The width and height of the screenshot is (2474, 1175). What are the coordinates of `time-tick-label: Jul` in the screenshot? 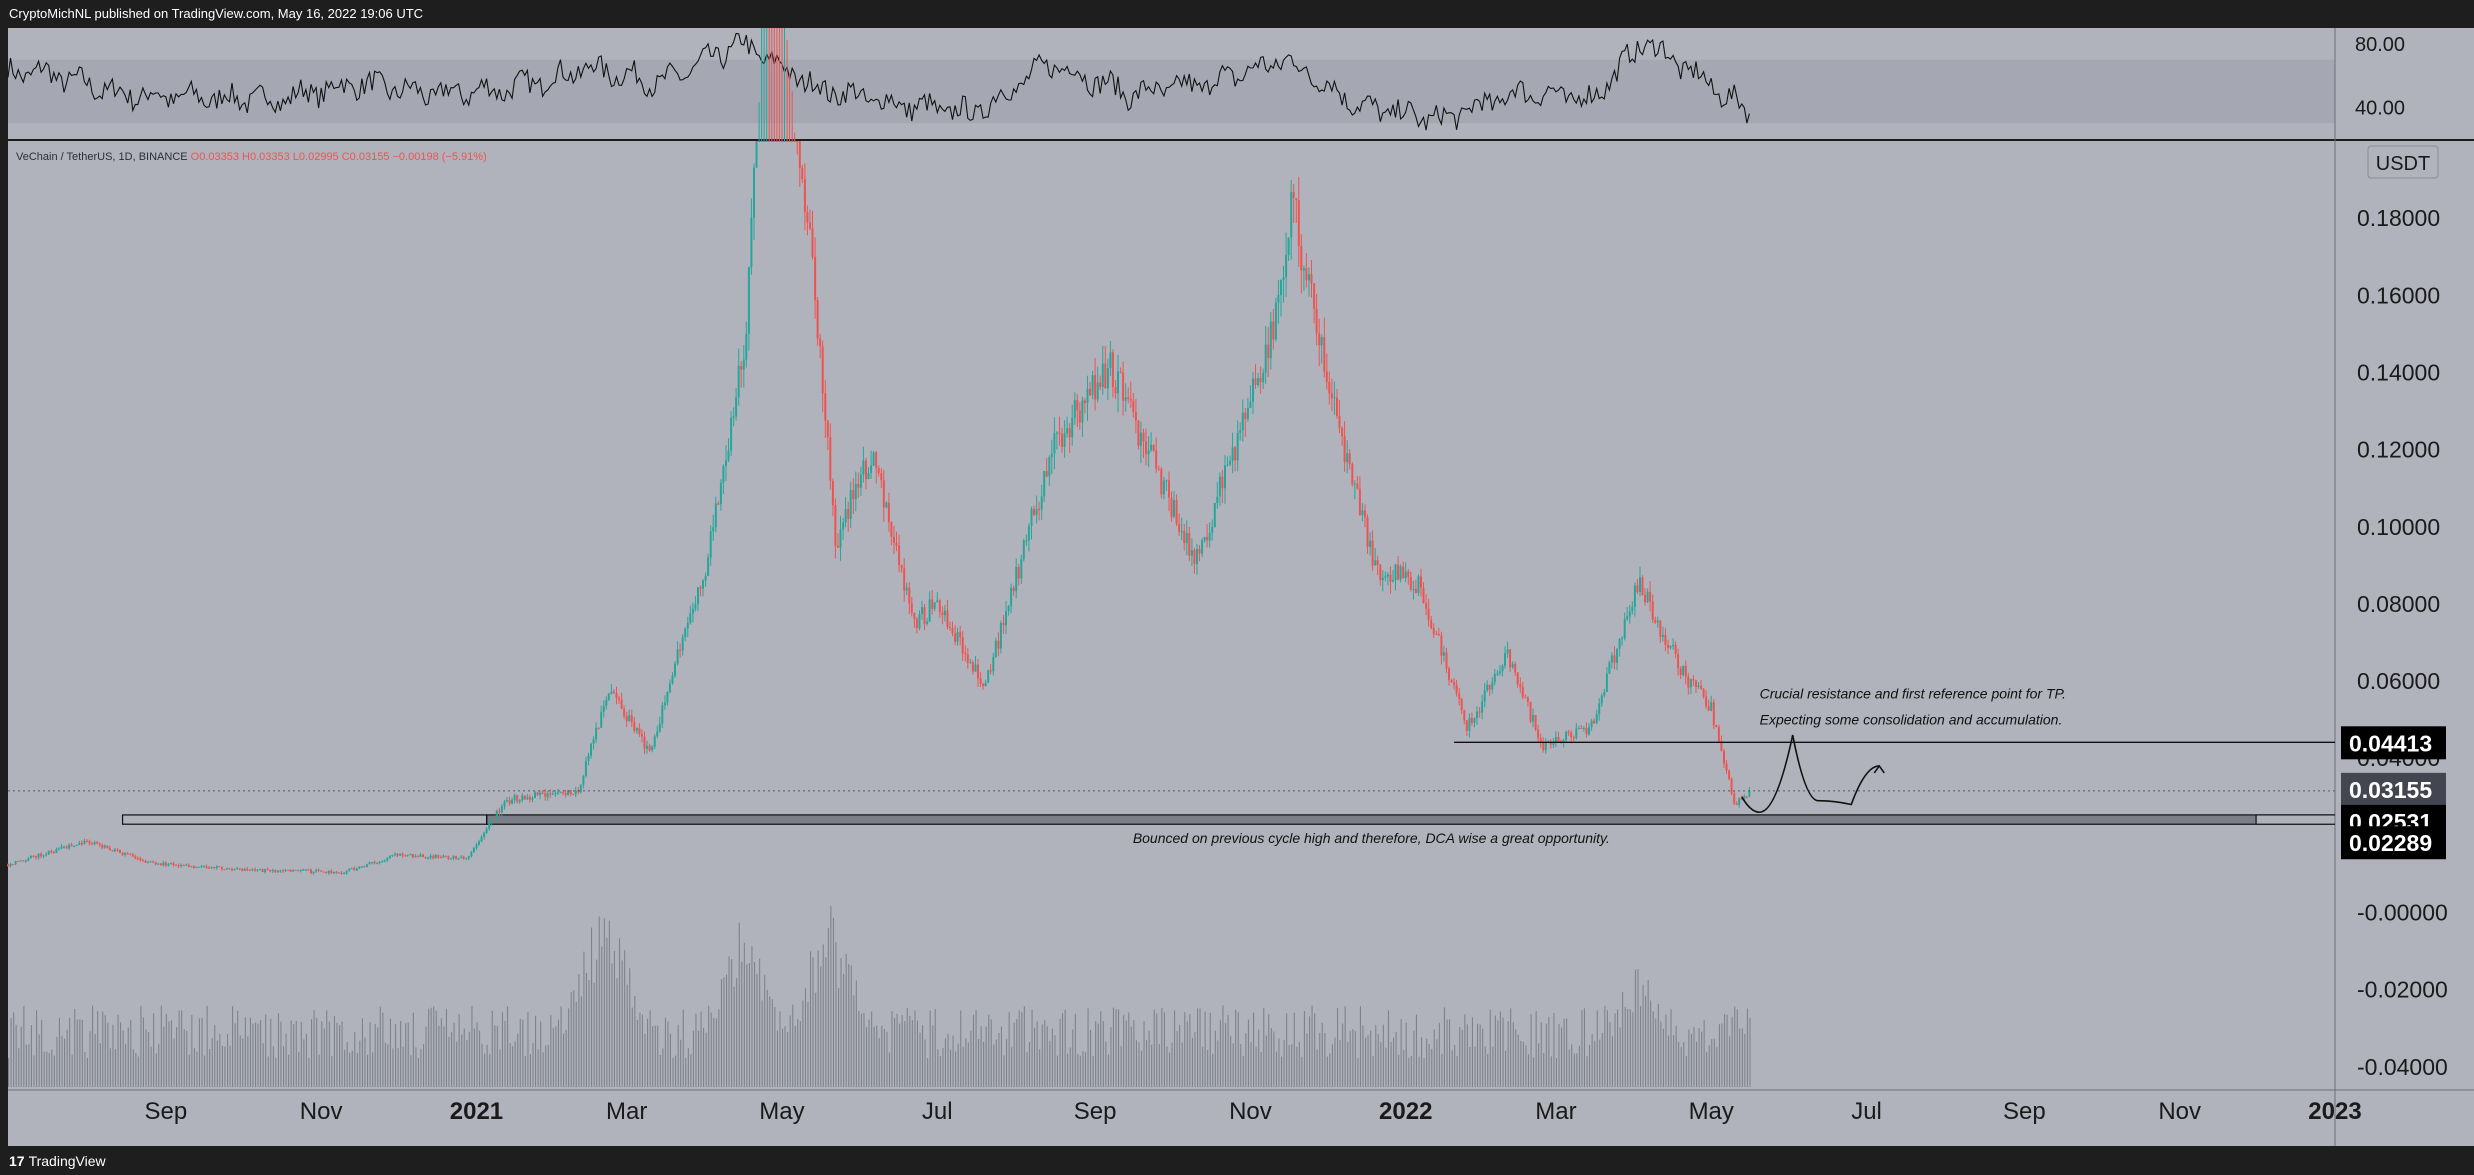 It's located at (1866, 1111).